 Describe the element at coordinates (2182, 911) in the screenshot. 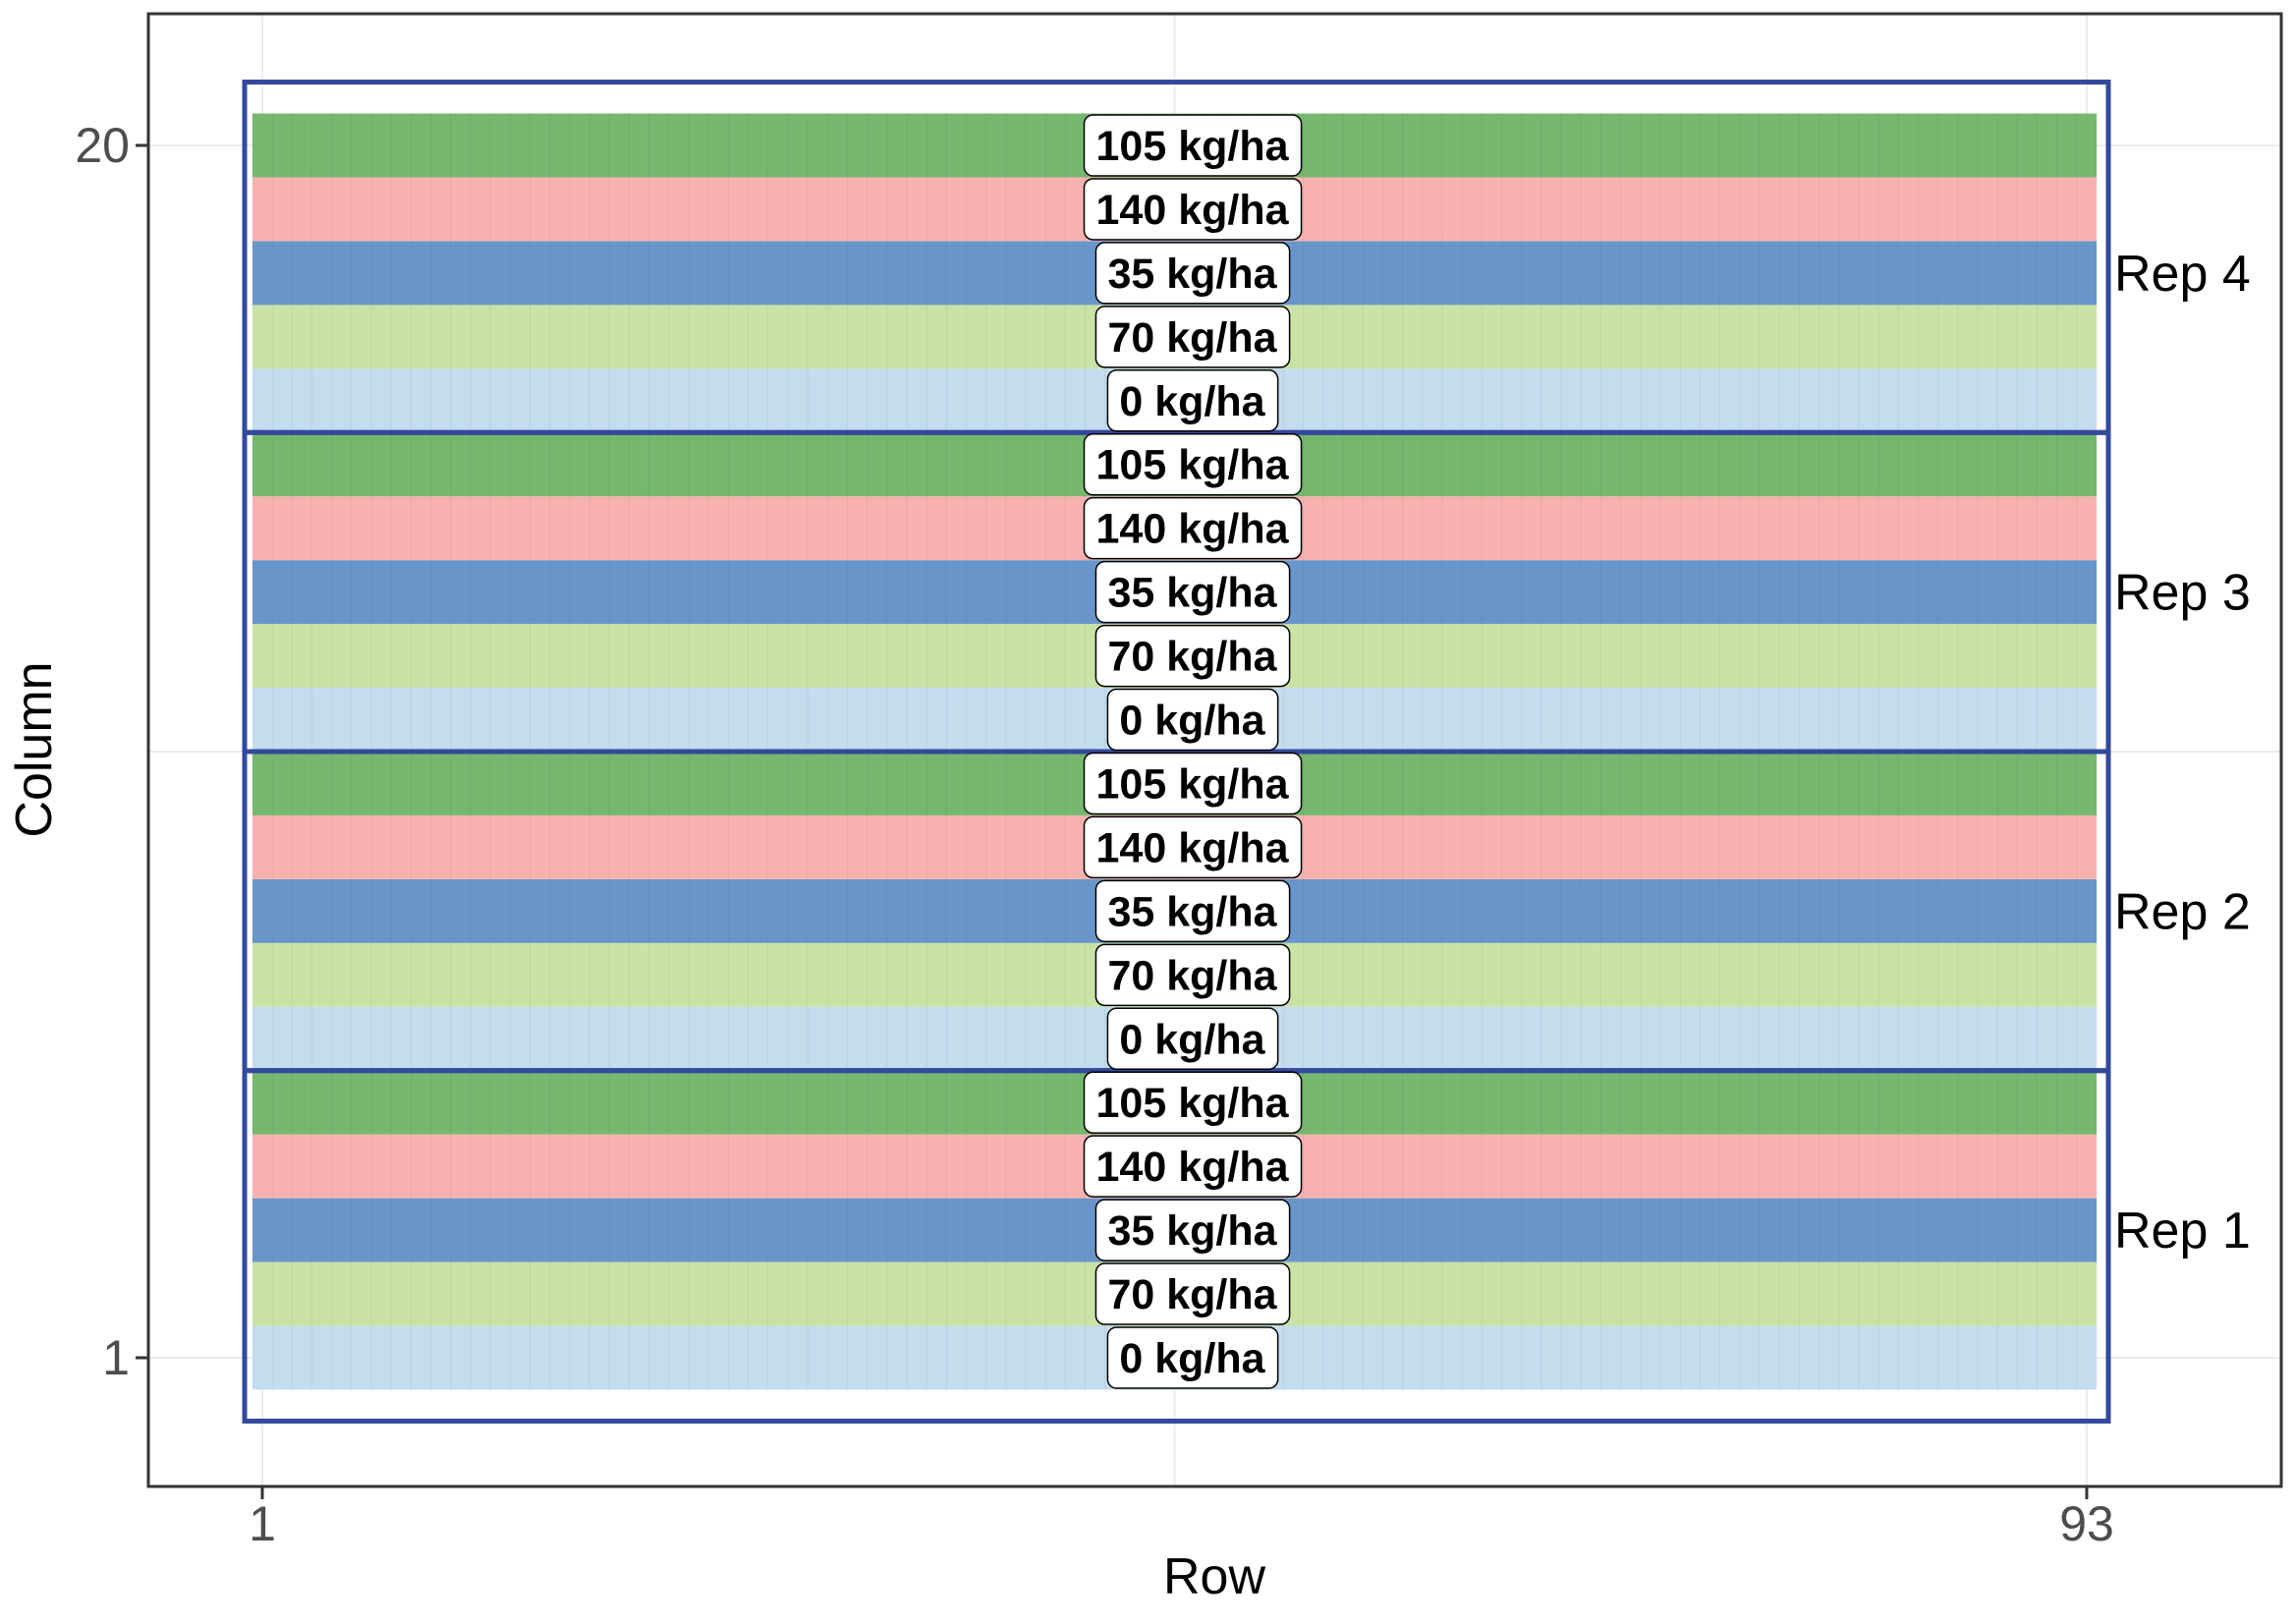

I see `rep-label: Rep 2` at that location.